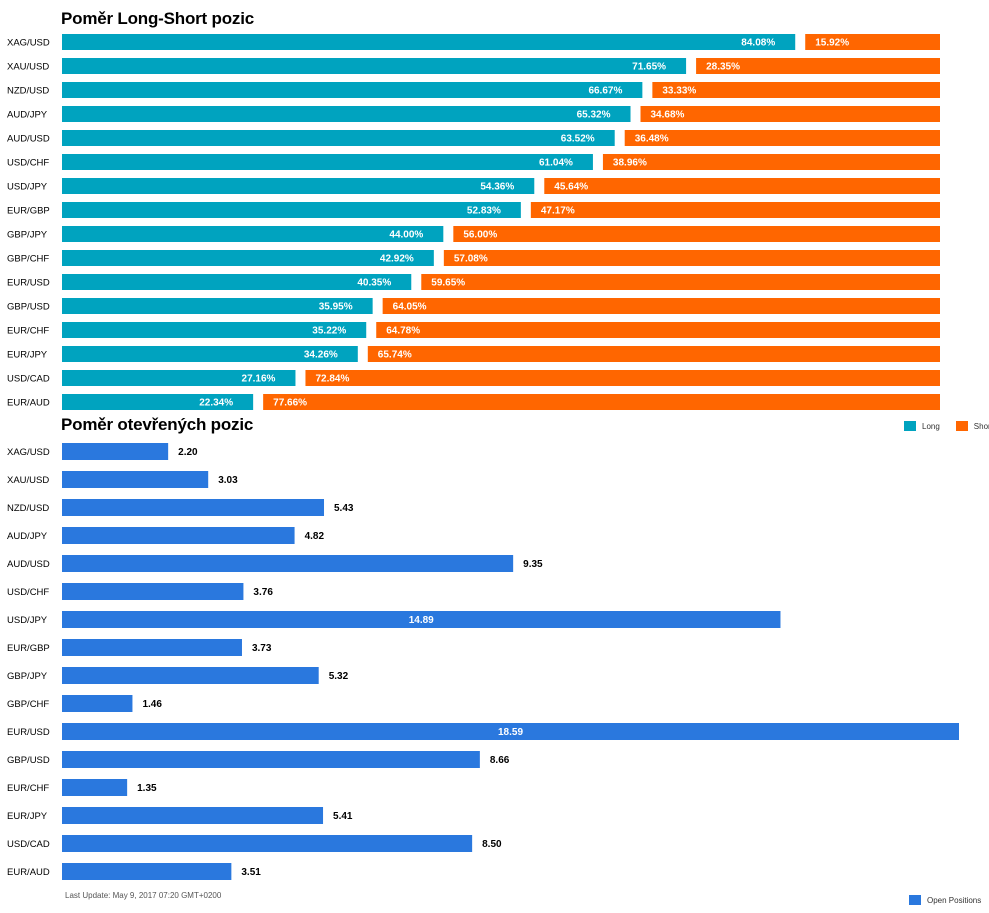 Image resolution: width=989 pixels, height=913 pixels. I want to click on open-positions-value-label: 8.50, so click(492, 844).